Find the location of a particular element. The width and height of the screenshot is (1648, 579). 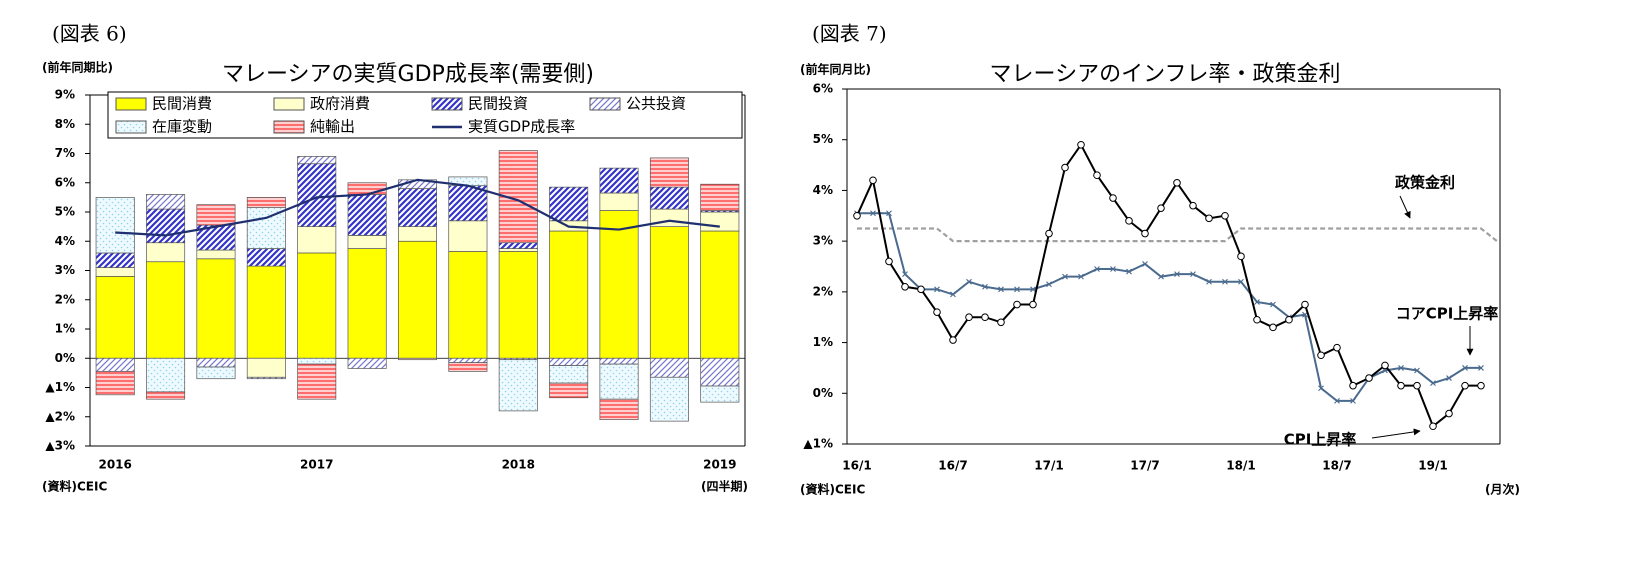

legend-label: 純輸出 is located at coordinates (332, 127).